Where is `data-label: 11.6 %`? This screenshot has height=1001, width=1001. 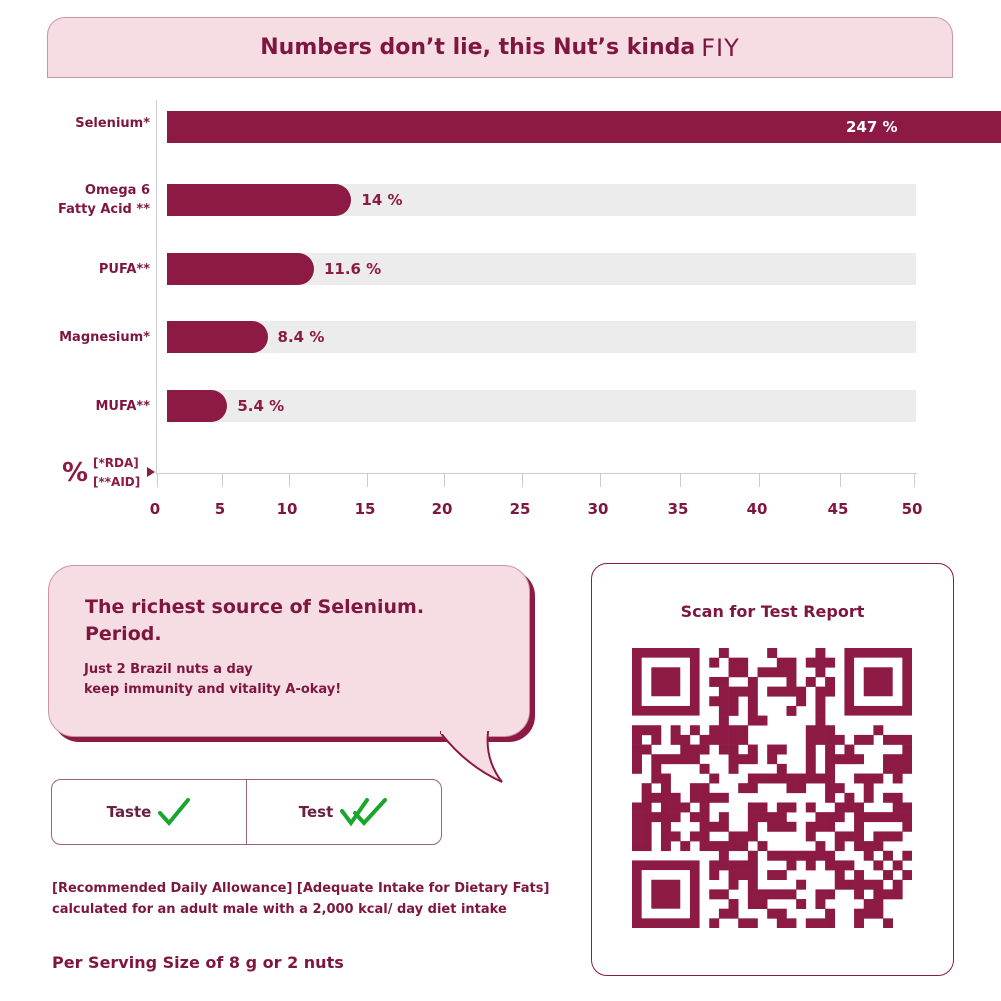 data-label: 11.6 % is located at coordinates (352, 269).